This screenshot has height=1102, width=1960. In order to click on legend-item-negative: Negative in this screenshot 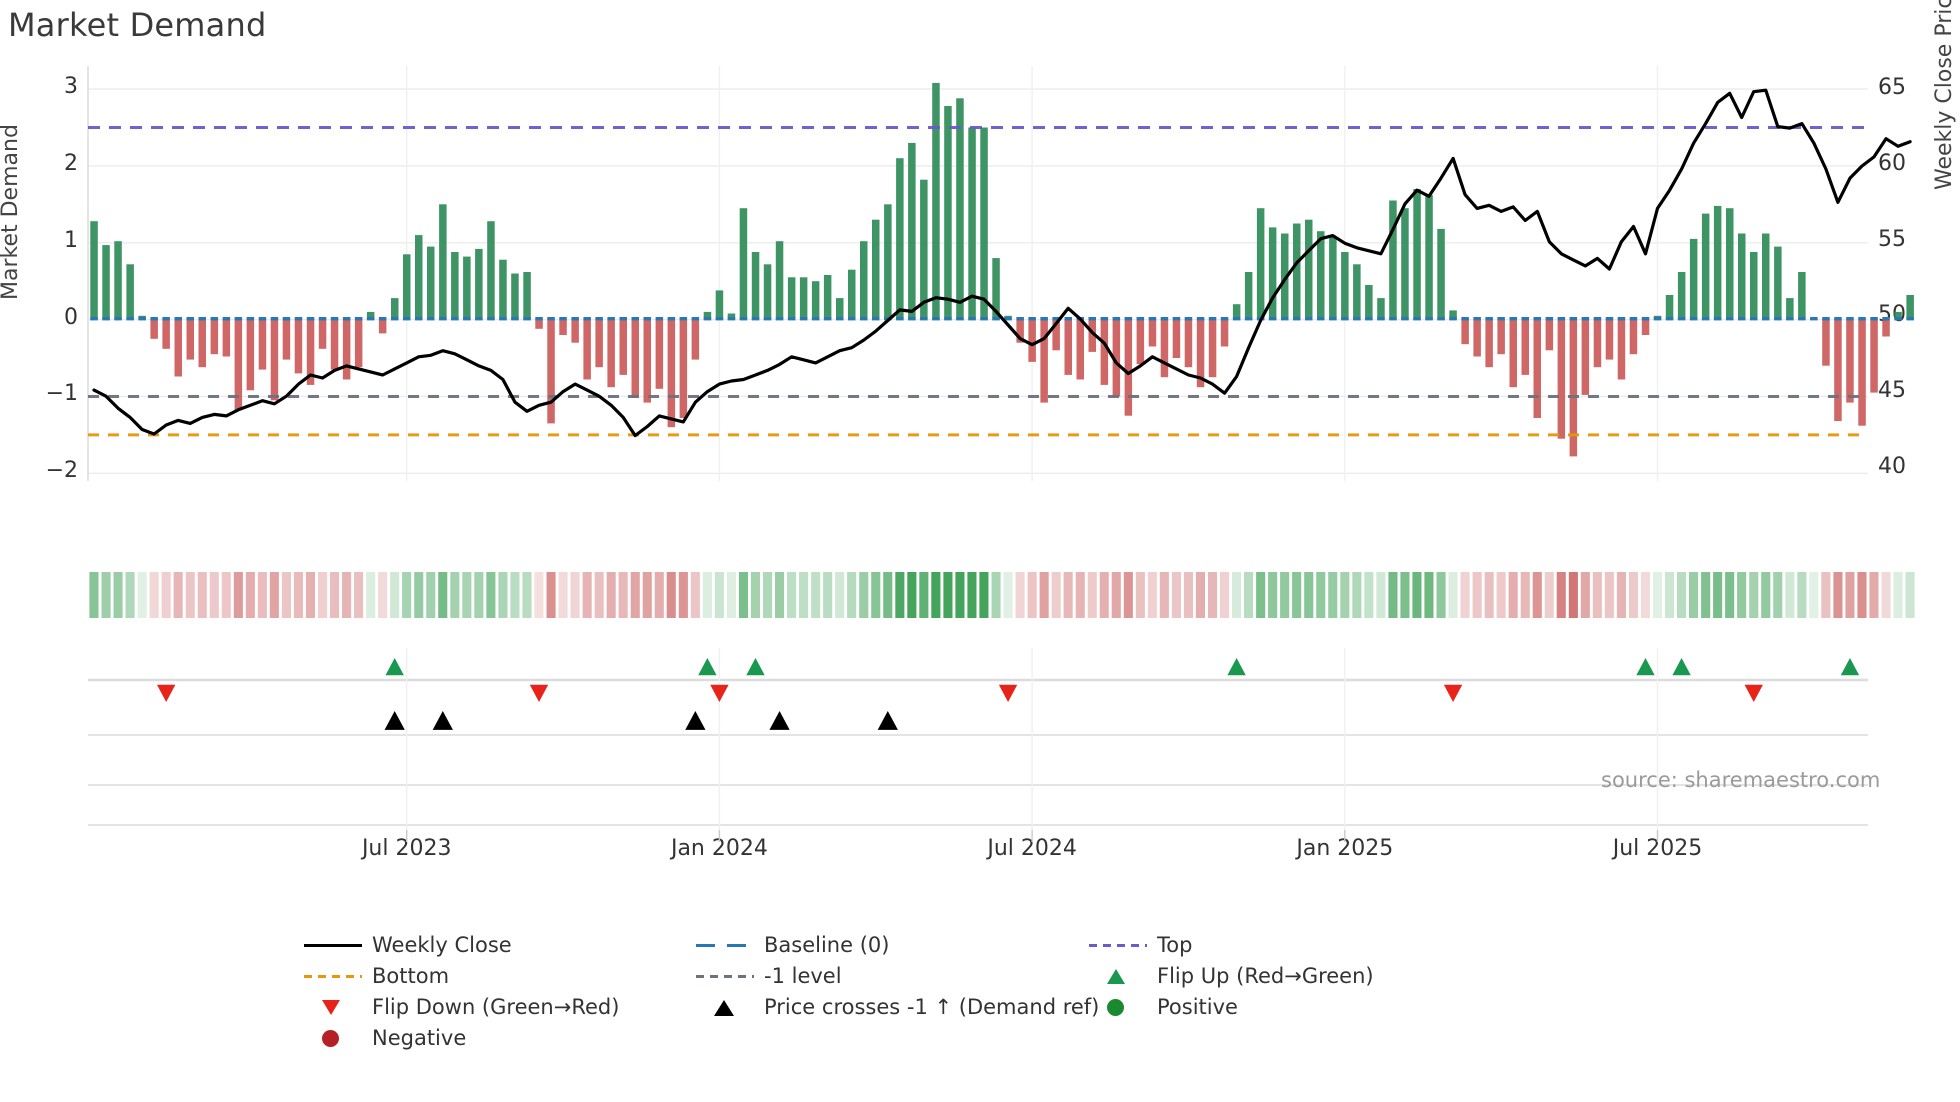, I will do `click(459, 1038)`.